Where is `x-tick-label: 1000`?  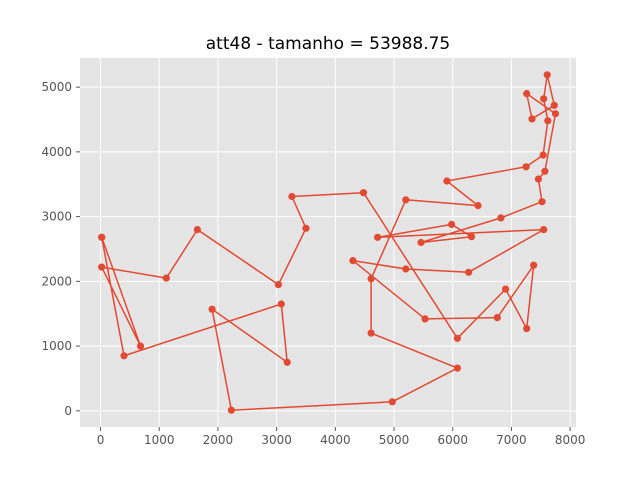 x-tick-label: 1000 is located at coordinates (159, 440).